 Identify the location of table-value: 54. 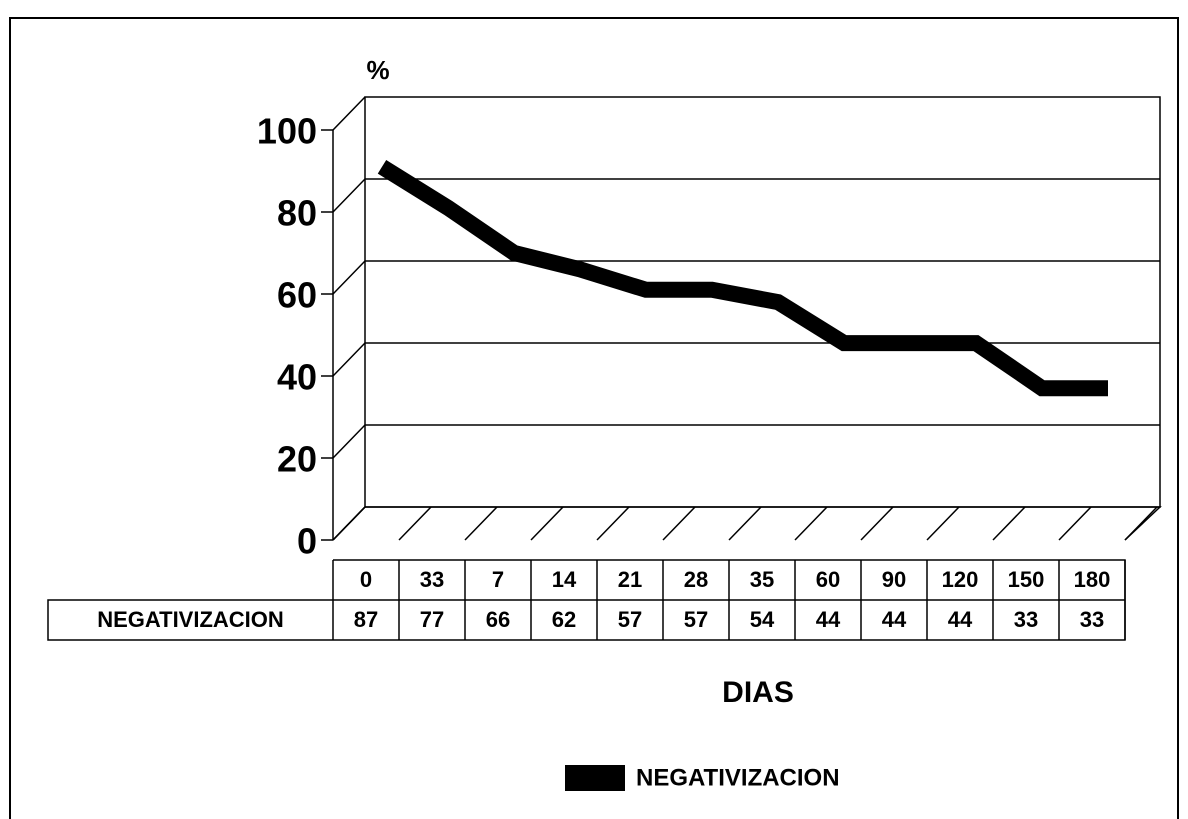
(762, 619).